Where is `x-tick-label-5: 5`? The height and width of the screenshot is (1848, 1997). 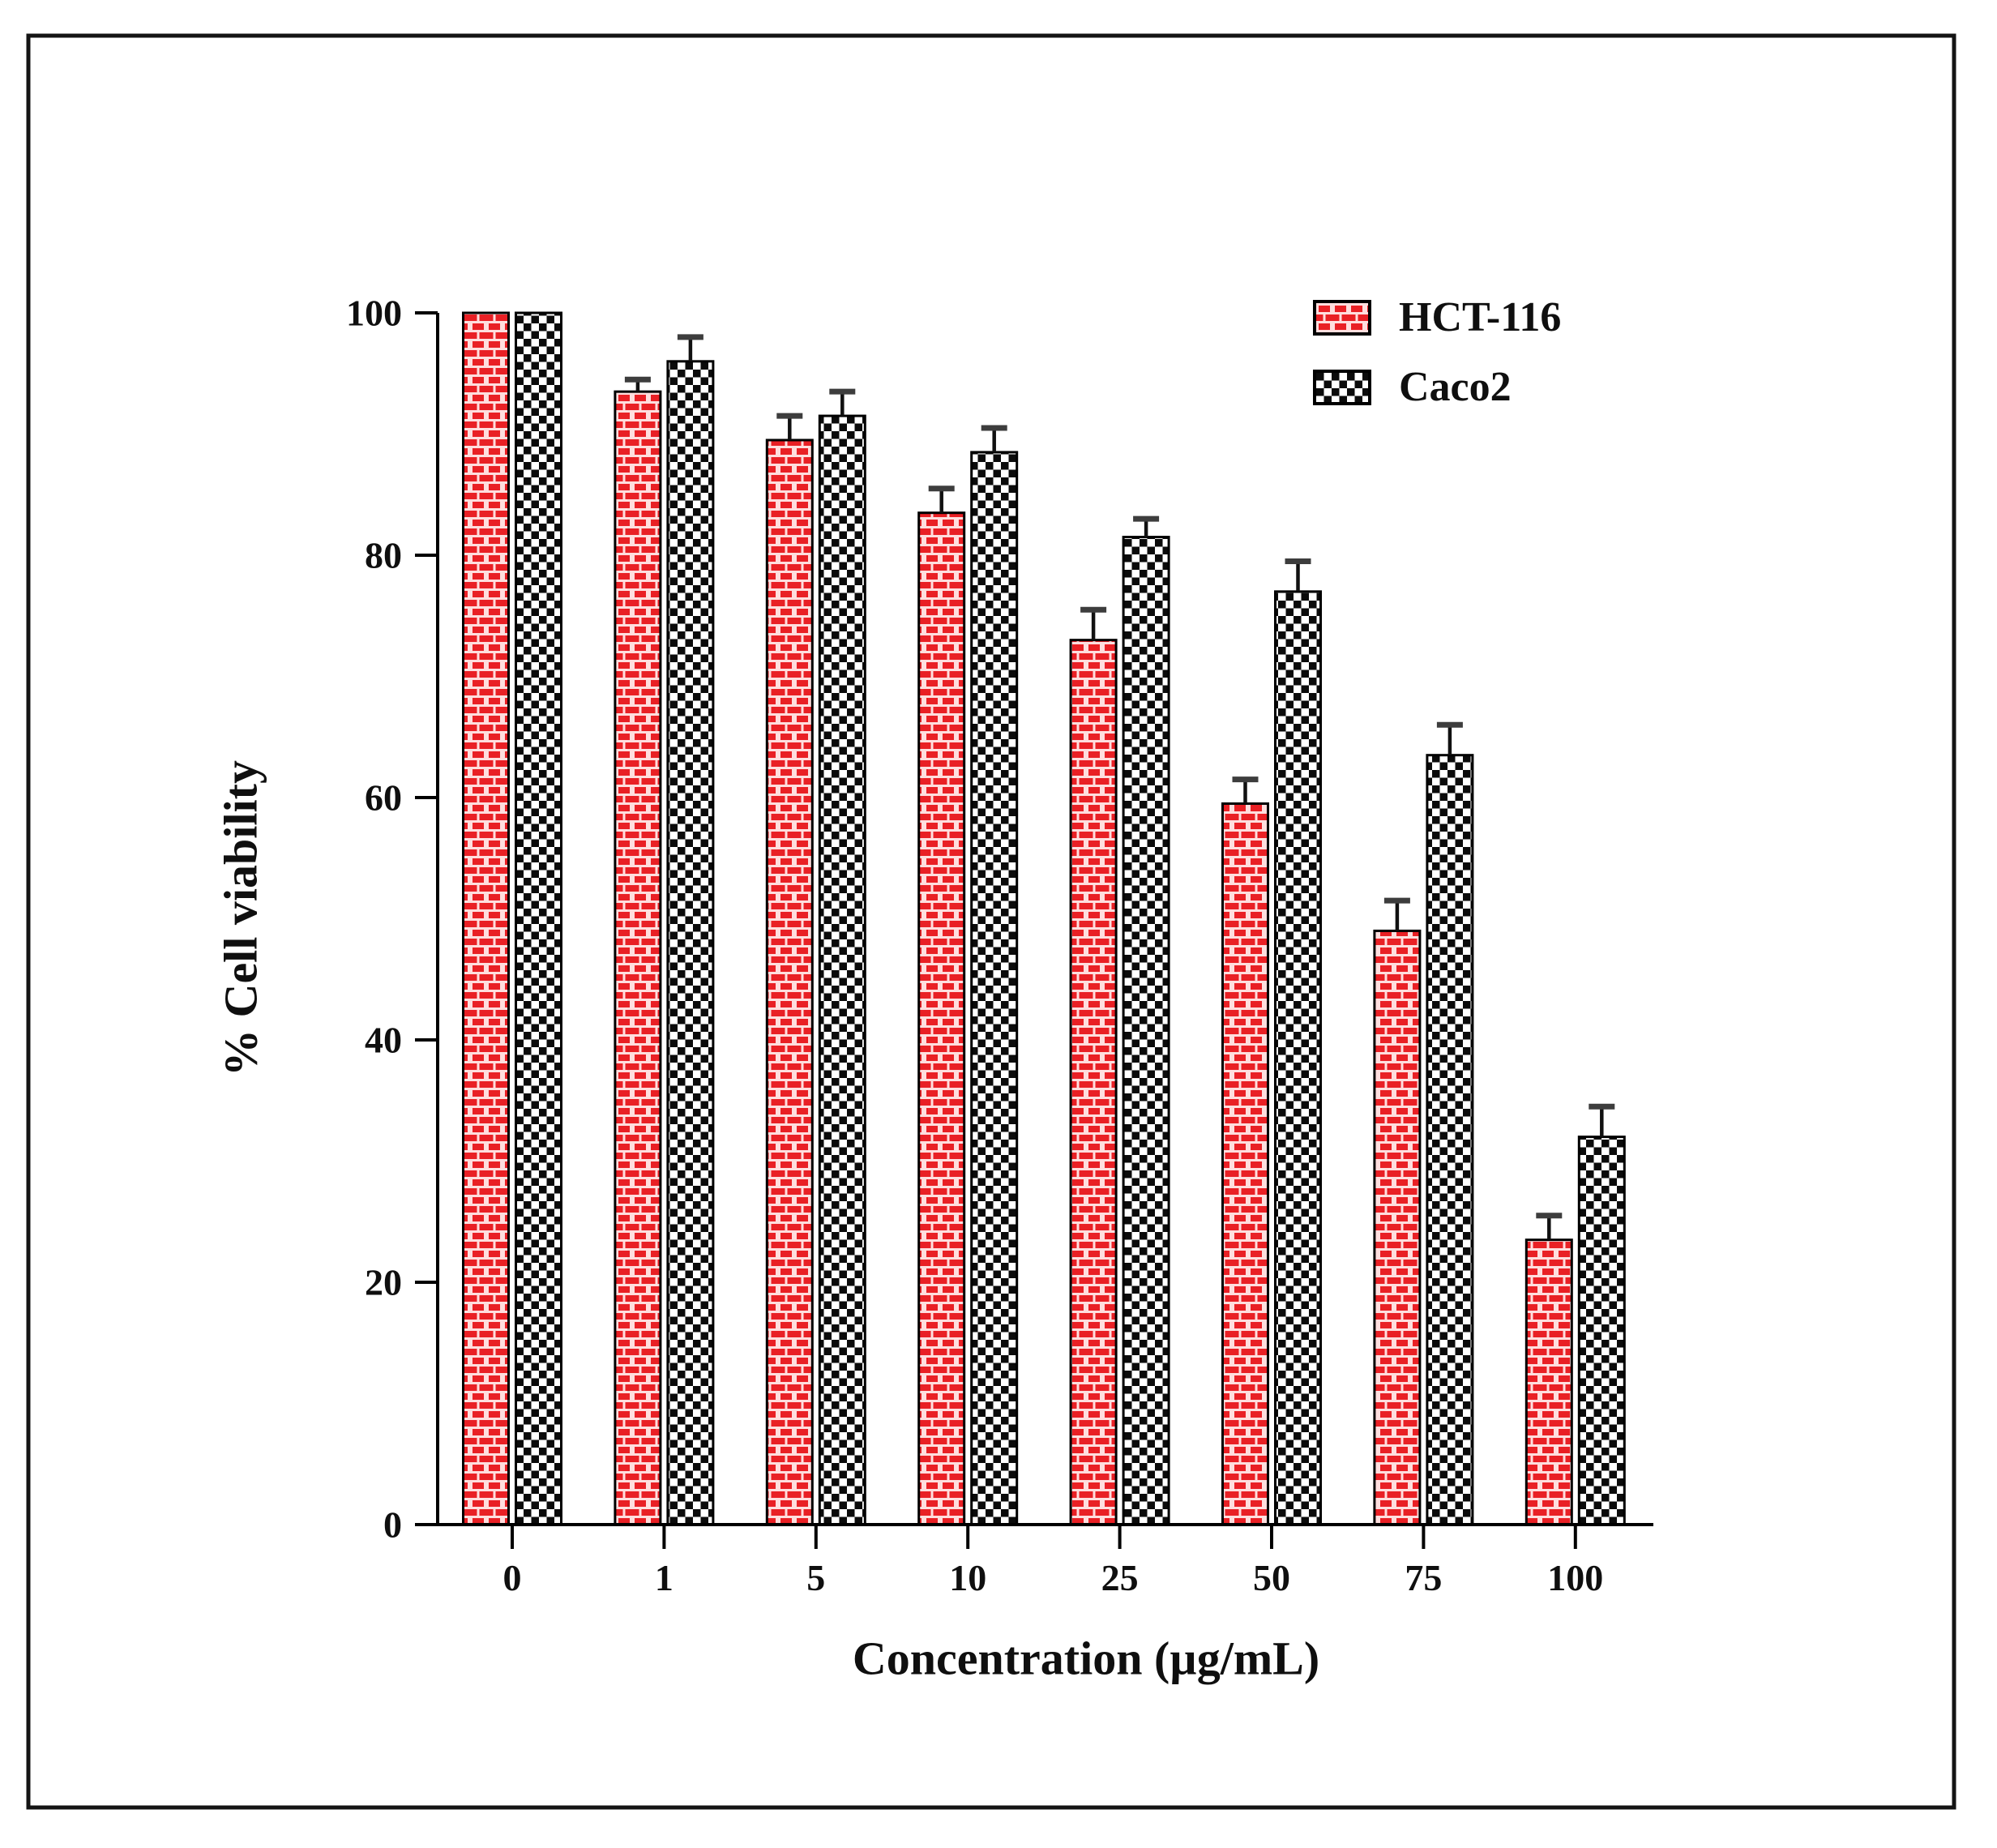
x-tick-label-5: 5 is located at coordinates (815, 1577).